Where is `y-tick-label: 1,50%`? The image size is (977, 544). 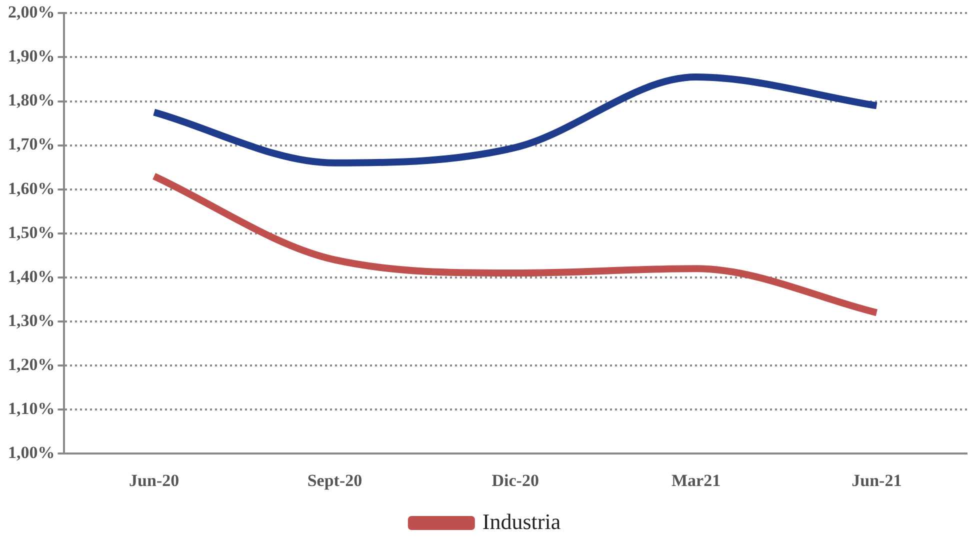
y-tick-label: 1,50% is located at coordinates (31, 232).